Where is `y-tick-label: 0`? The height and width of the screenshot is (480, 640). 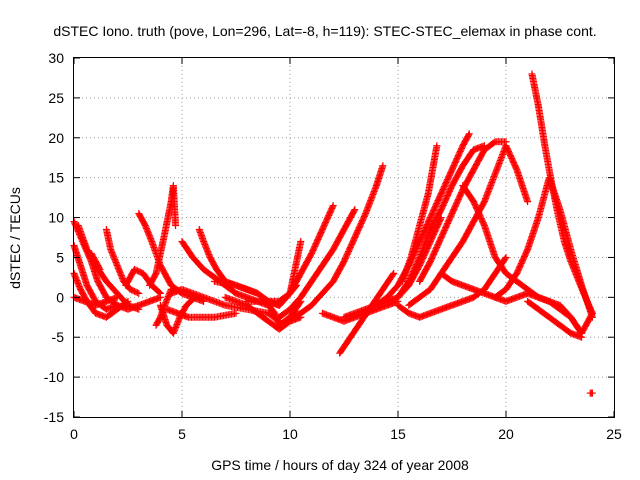 y-tick-label: 0 is located at coordinates (60, 297).